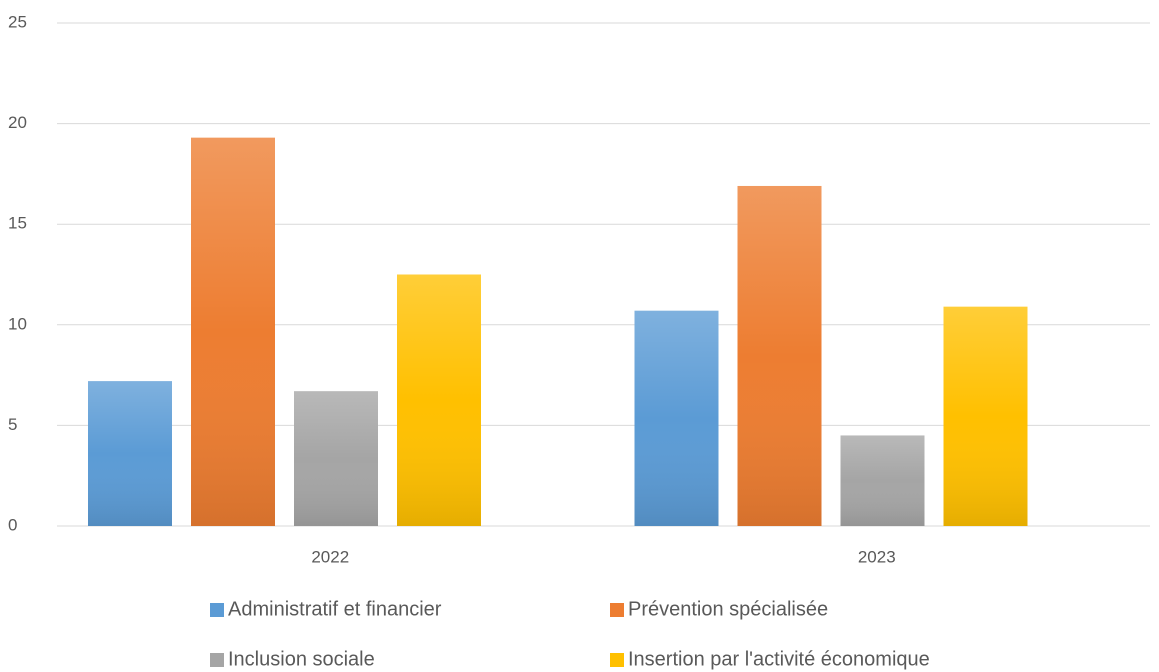 This screenshot has width=1159, height=672. What do you see at coordinates (12, 424) in the screenshot?
I see `y-tick-label: 5` at bounding box center [12, 424].